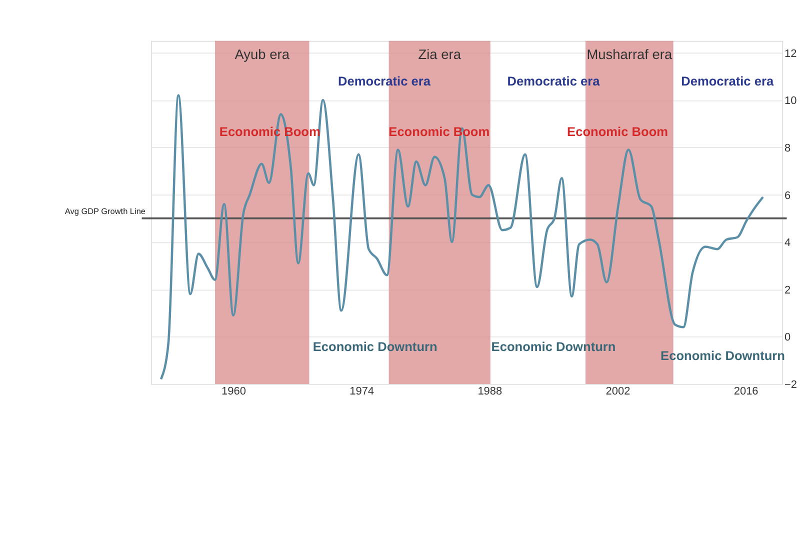  I want to click on x-tick-label: 1988, so click(490, 391).